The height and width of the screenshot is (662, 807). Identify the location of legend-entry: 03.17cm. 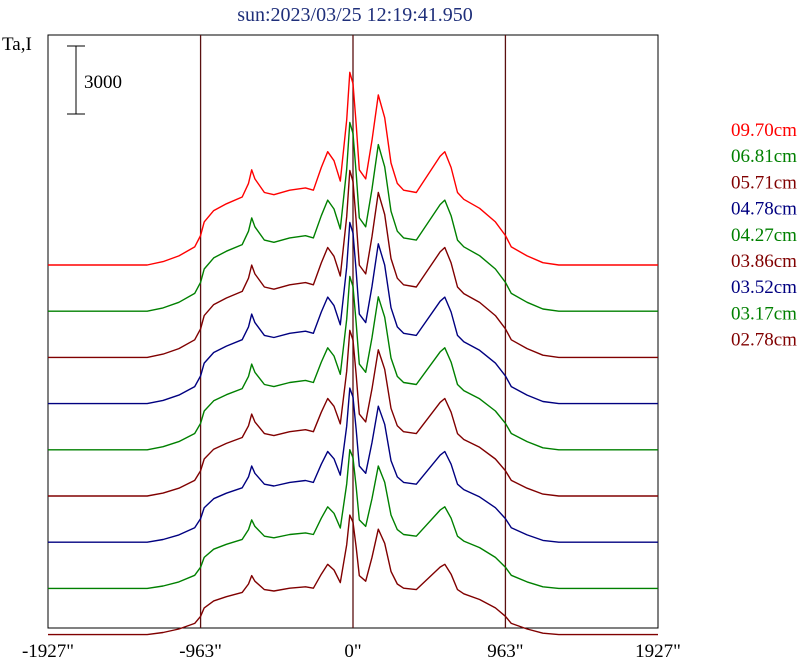
(764, 313).